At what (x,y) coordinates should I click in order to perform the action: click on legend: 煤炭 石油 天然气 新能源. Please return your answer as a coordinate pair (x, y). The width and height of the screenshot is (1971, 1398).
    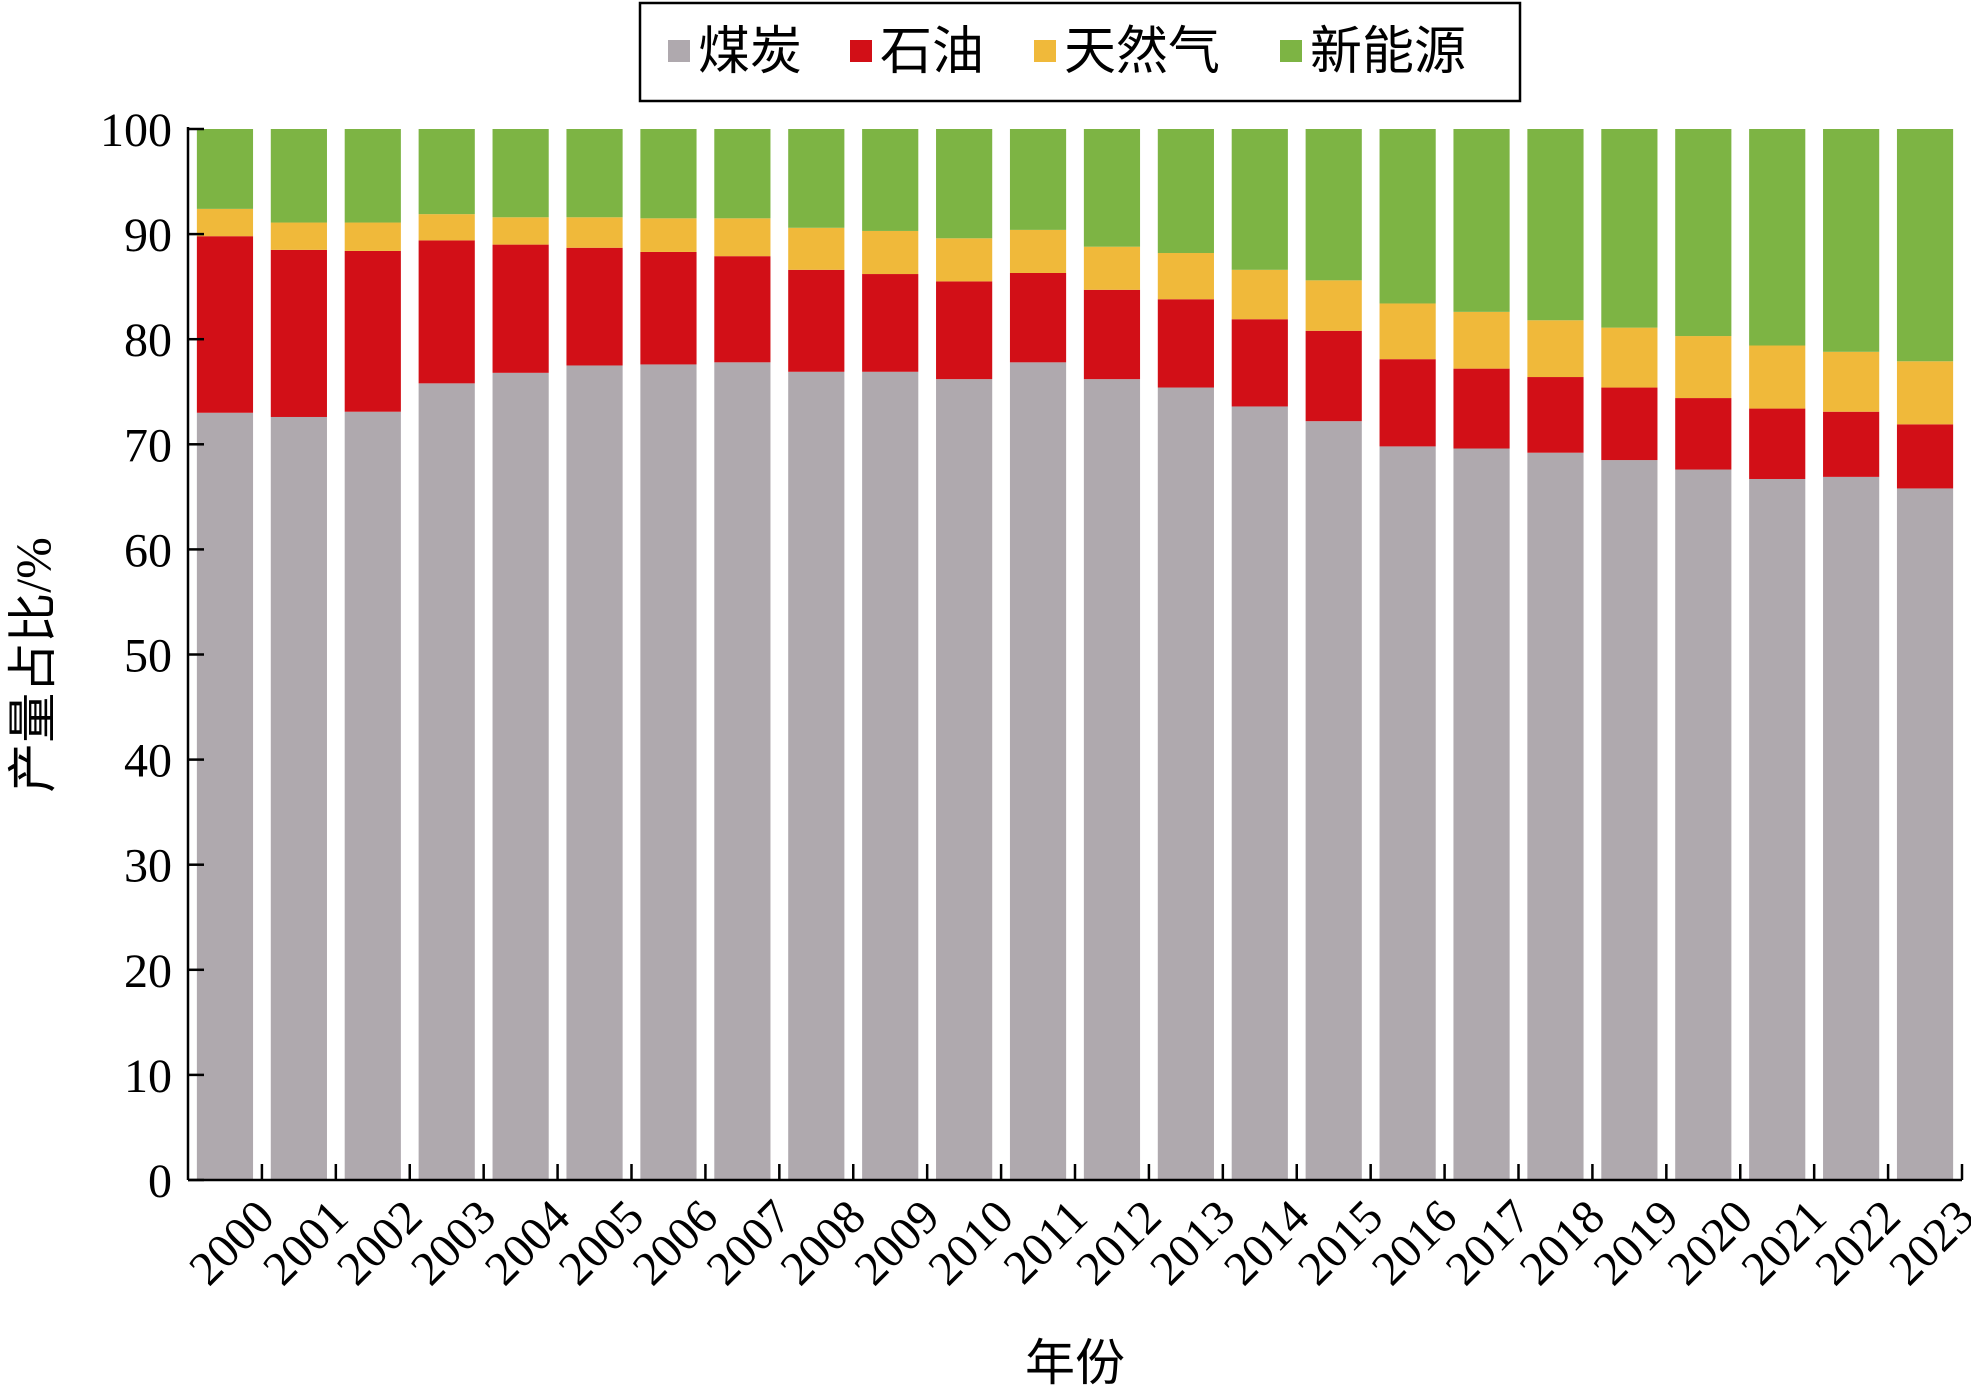
    Looking at the image, I should click on (1080, 52).